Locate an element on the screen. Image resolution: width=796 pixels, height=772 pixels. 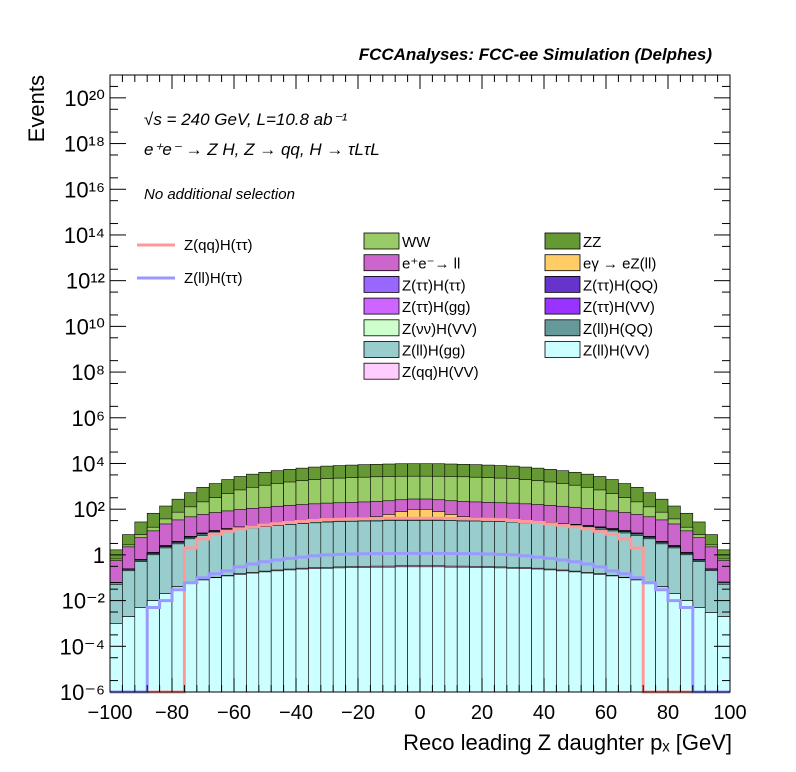
x-tick-label: 20 is located at coordinates (482, 713).